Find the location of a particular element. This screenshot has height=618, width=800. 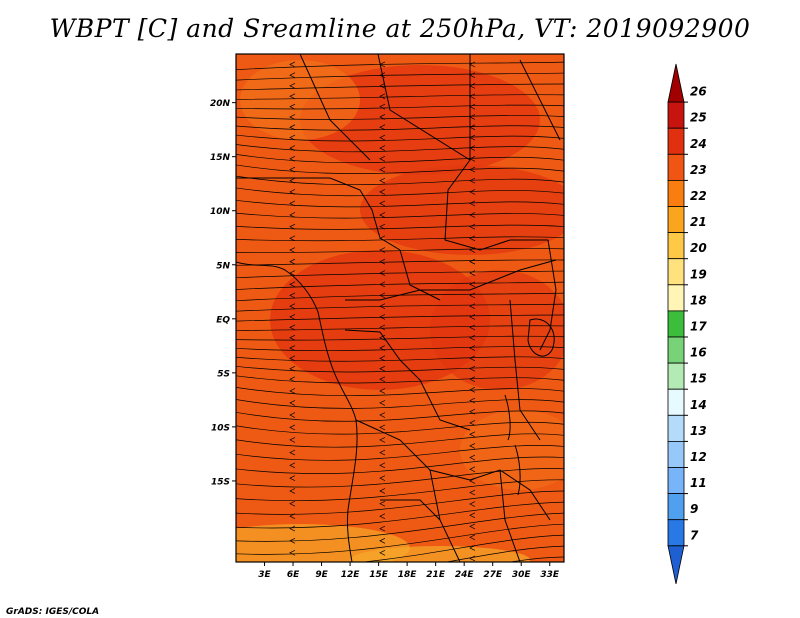

longitude-axis: 3E 6E 9E 12E 15E 18E 21E 24E 27E 30E 33E is located at coordinates (409, 571).